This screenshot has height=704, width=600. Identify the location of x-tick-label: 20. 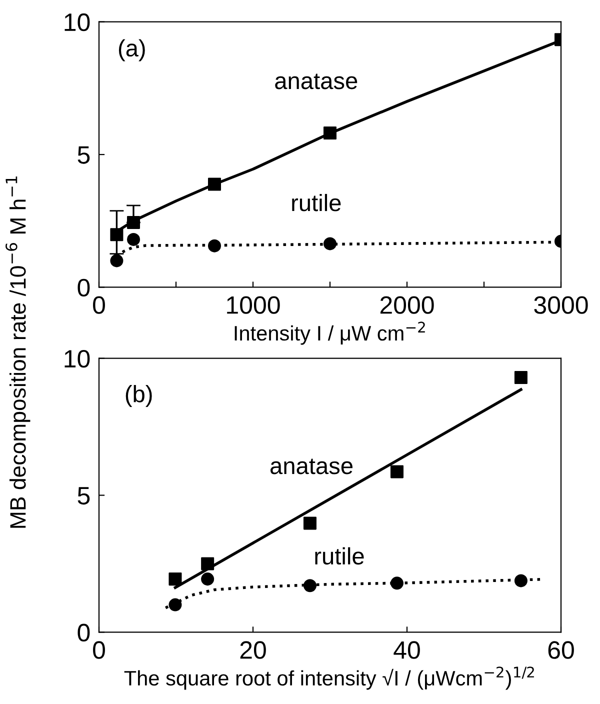
(253, 650).